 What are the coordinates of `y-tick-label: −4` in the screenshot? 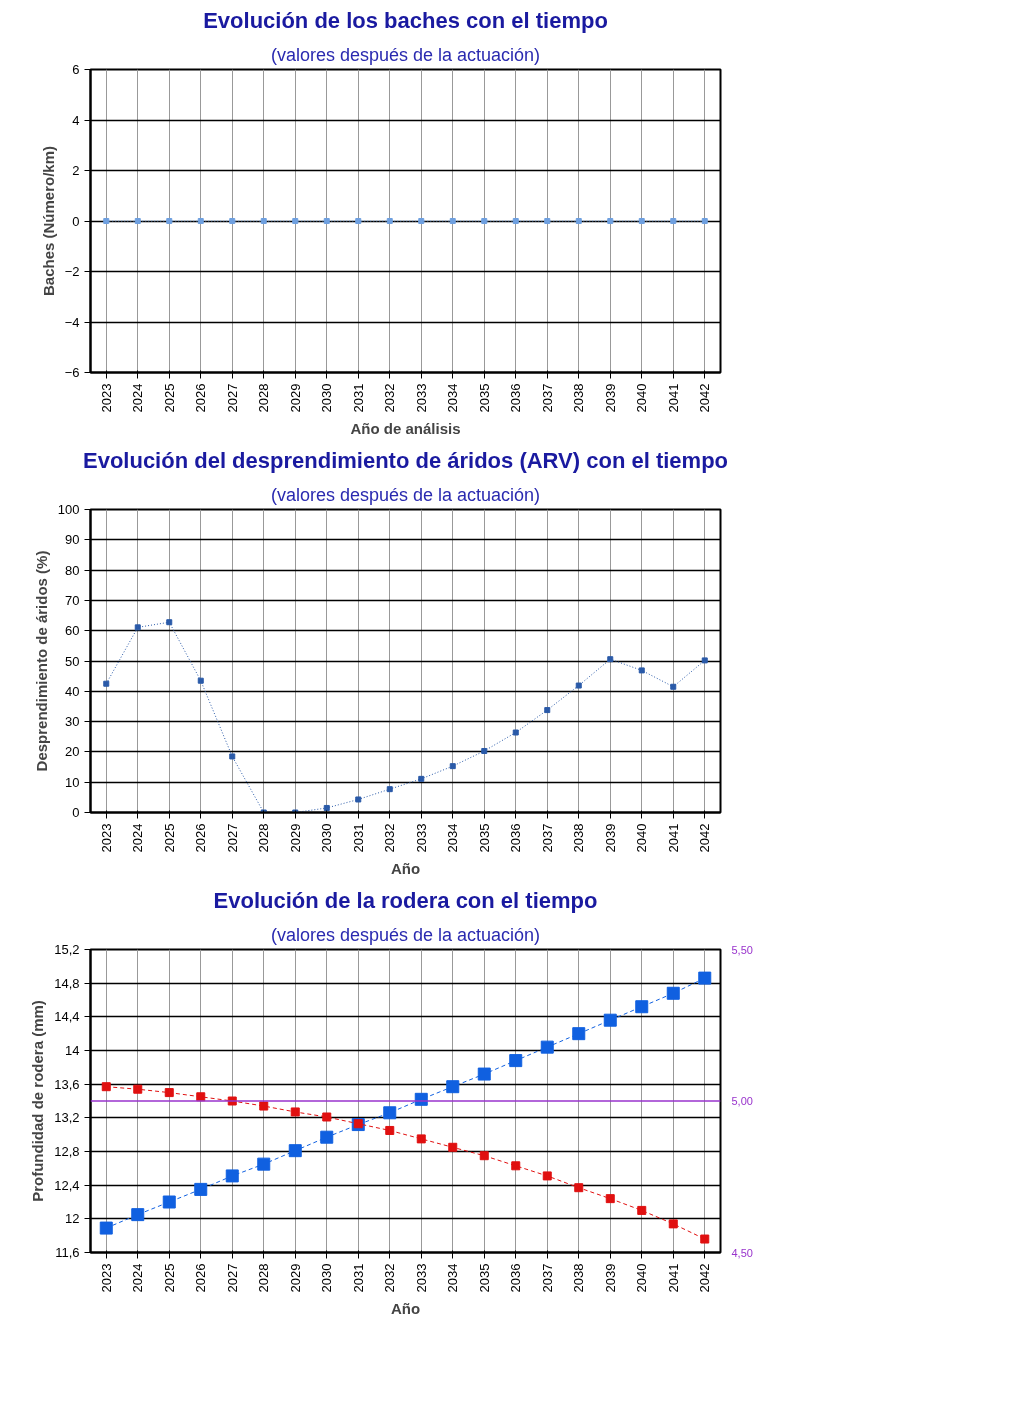 It's located at (72, 322).